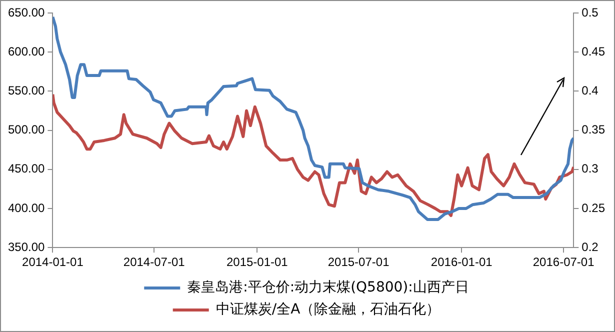  Describe the element at coordinates (328, 310) in the screenshot. I see `legend-label: 中证煤炭/全A（除金融，石油石化）` at that location.